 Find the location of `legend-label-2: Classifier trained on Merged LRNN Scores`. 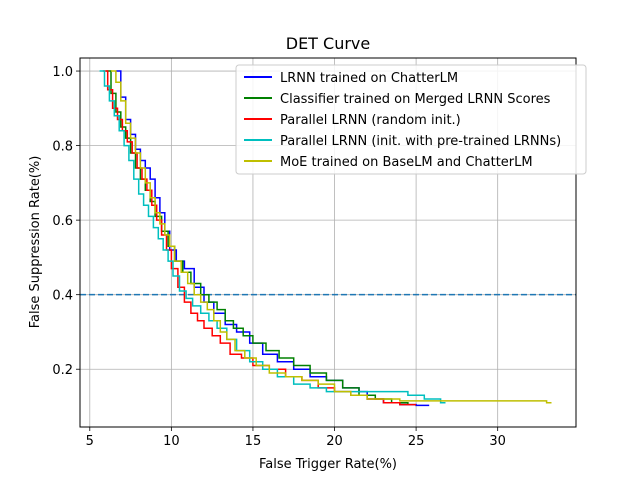

legend-label-2: Classifier trained on Merged LRNN Scores is located at coordinates (415, 99).